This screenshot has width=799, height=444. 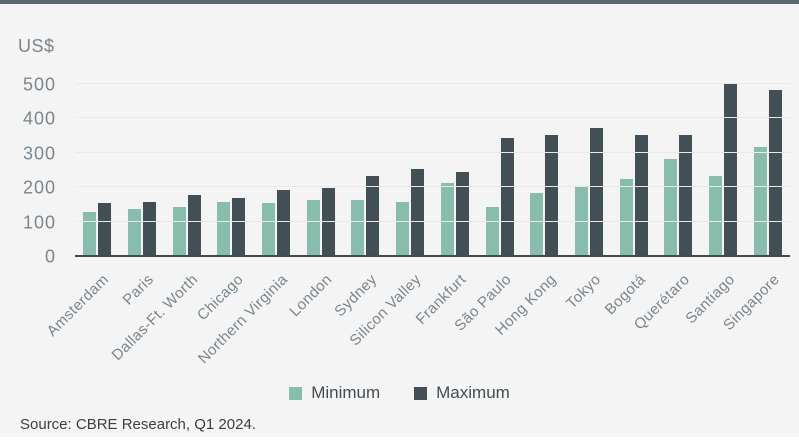 What do you see at coordinates (399, 393) in the screenshot?
I see `legend: Minimum Maximum` at bounding box center [399, 393].